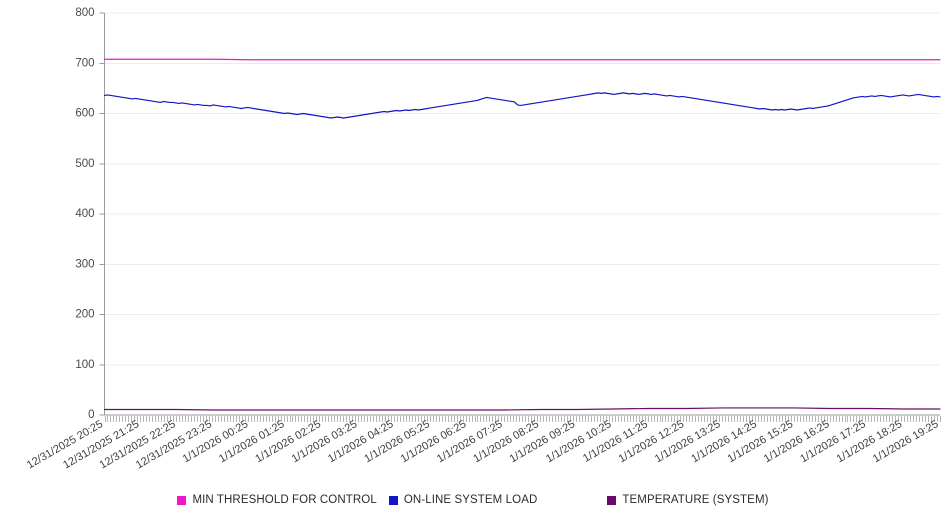 The width and height of the screenshot is (946, 526). I want to click on legend-label-online-system-load: ON-LINE SYSTEM LOAD, so click(470, 500).